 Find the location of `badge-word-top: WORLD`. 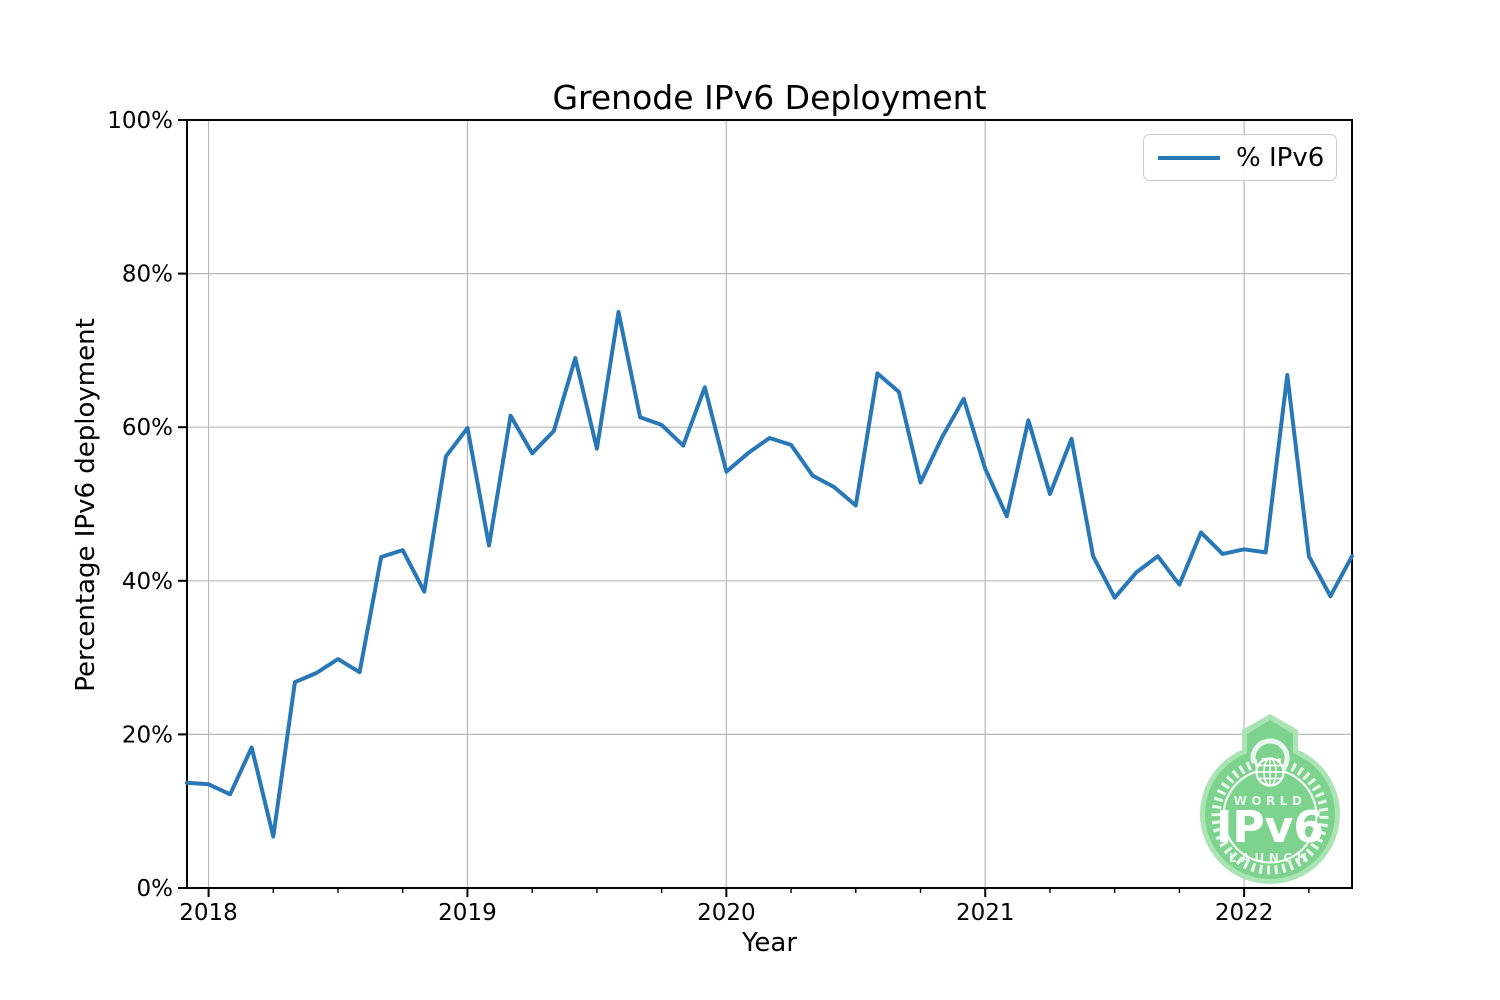

badge-word-top: WORLD is located at coordinates (1270, 801).